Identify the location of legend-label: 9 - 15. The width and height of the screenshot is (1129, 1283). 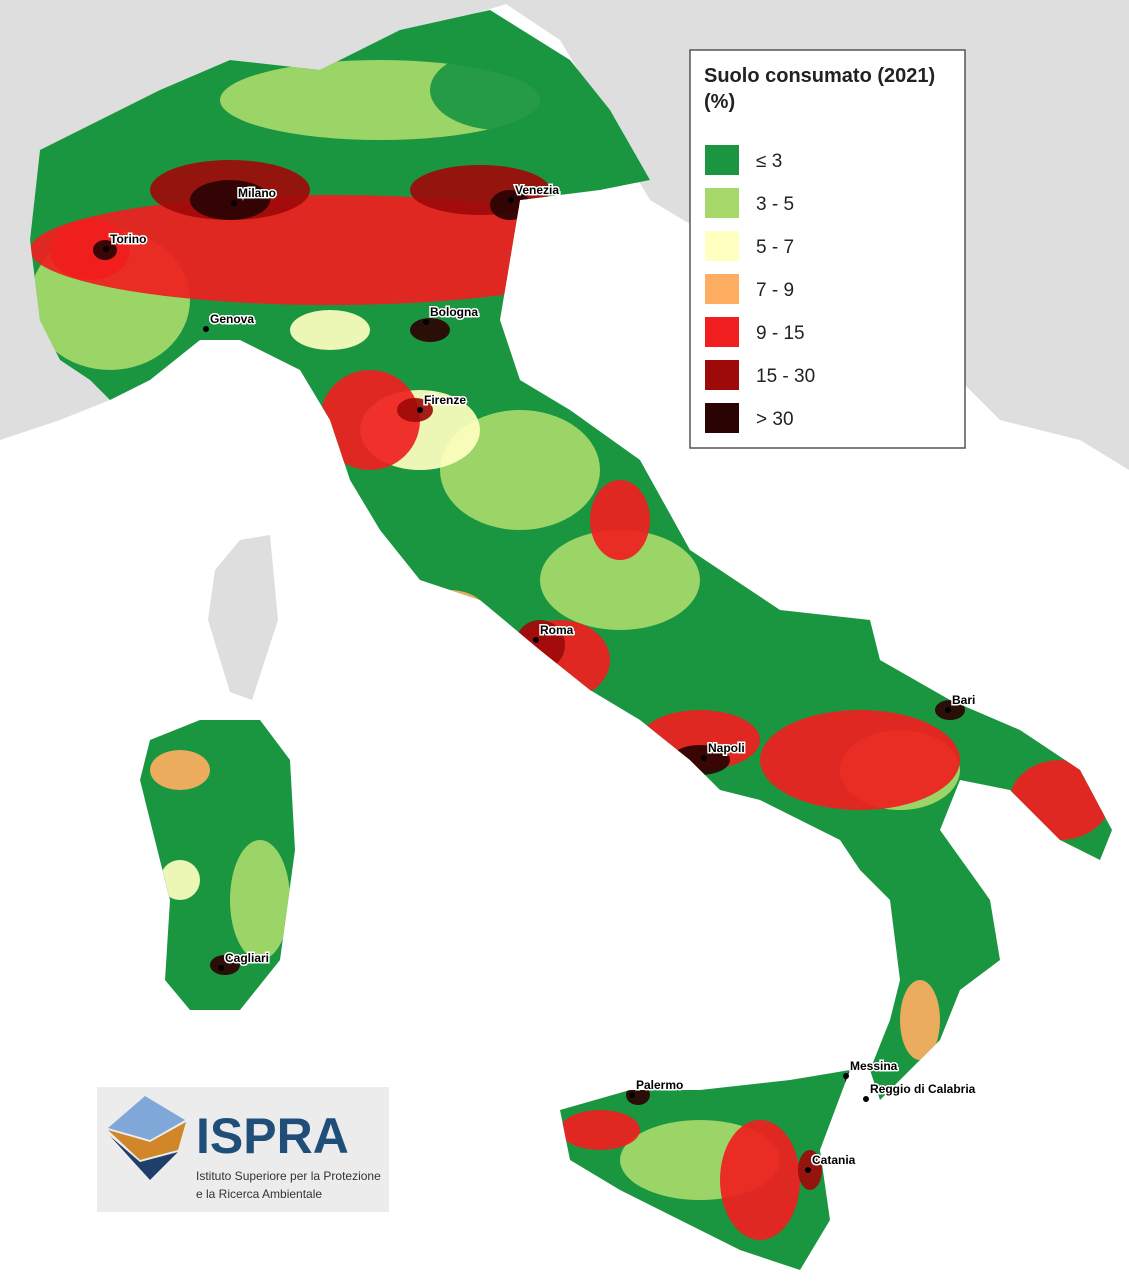
(780, 333).